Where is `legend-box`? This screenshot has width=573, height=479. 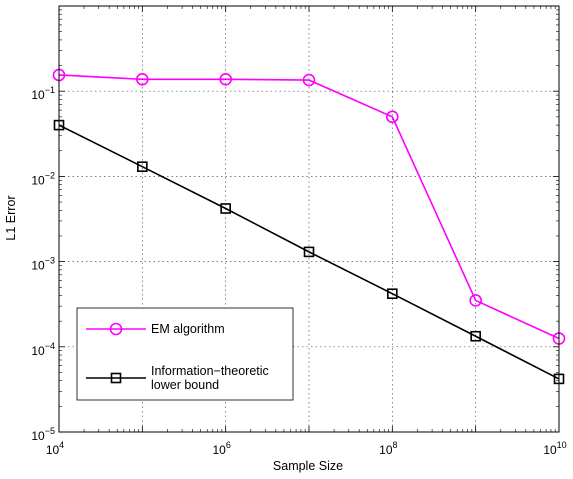
legend-box is located at coordinates (185, 354).